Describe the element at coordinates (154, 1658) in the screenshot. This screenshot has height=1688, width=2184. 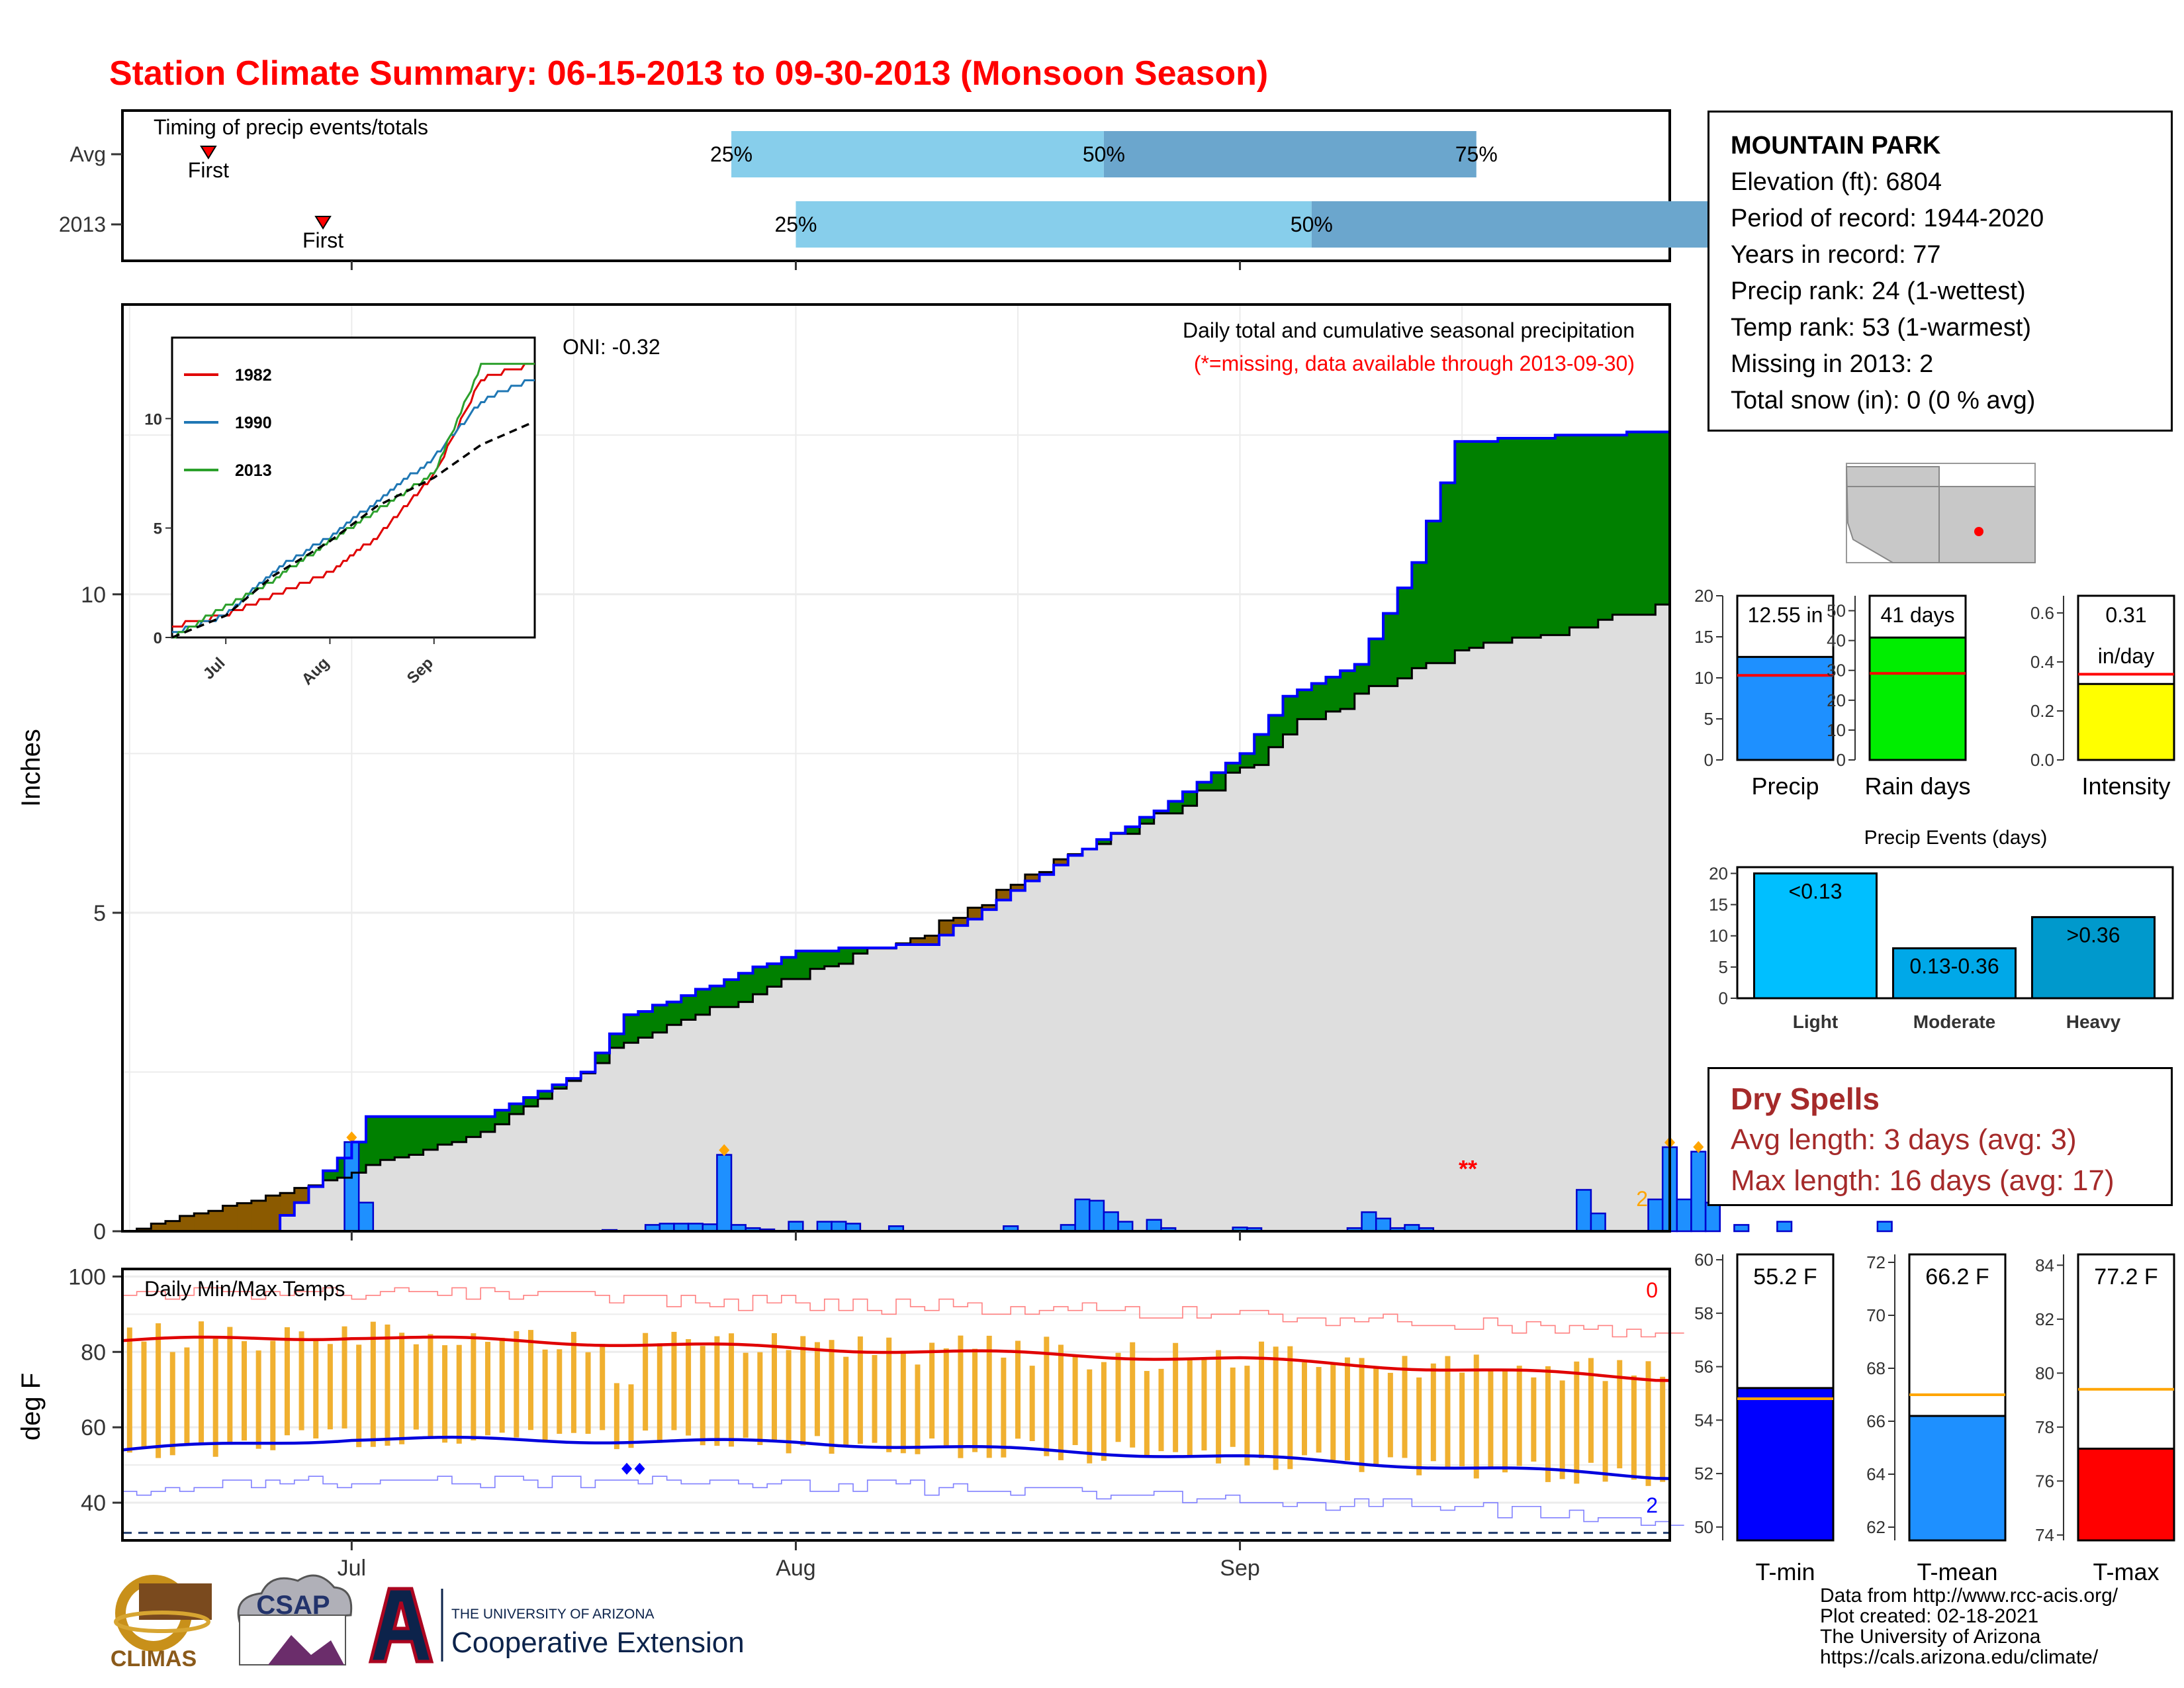
I see `climas-wordmark: CLIMAS` at that location.